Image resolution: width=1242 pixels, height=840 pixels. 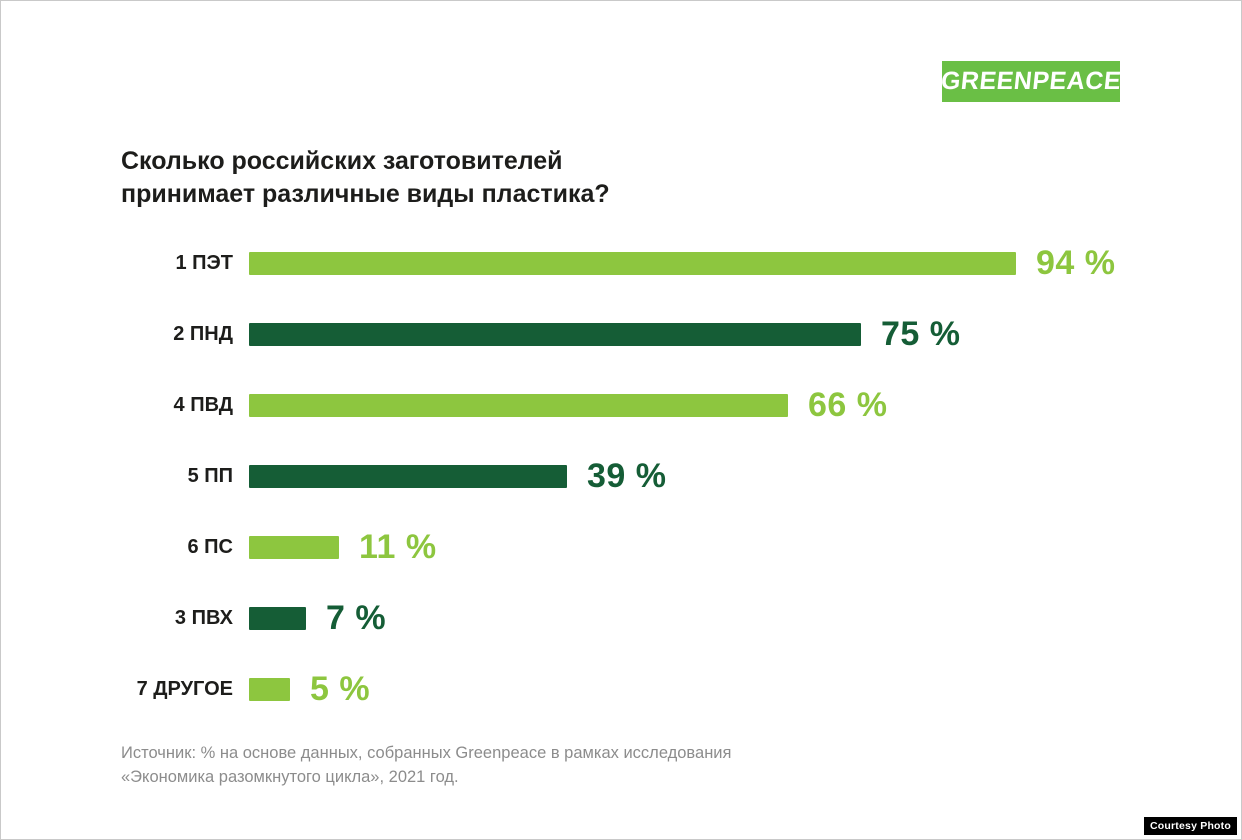 I want to click on category-label: 7 ДРУГОЕ, so click(x=184, y=689).